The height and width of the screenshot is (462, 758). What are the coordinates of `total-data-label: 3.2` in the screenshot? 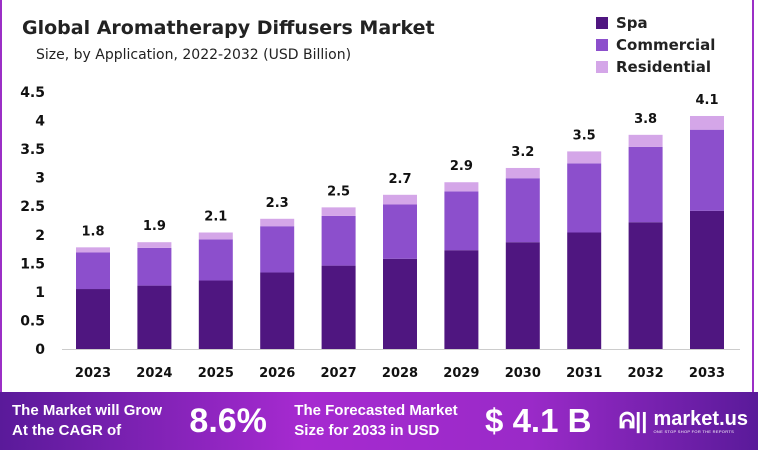 It's located at (522, 152).